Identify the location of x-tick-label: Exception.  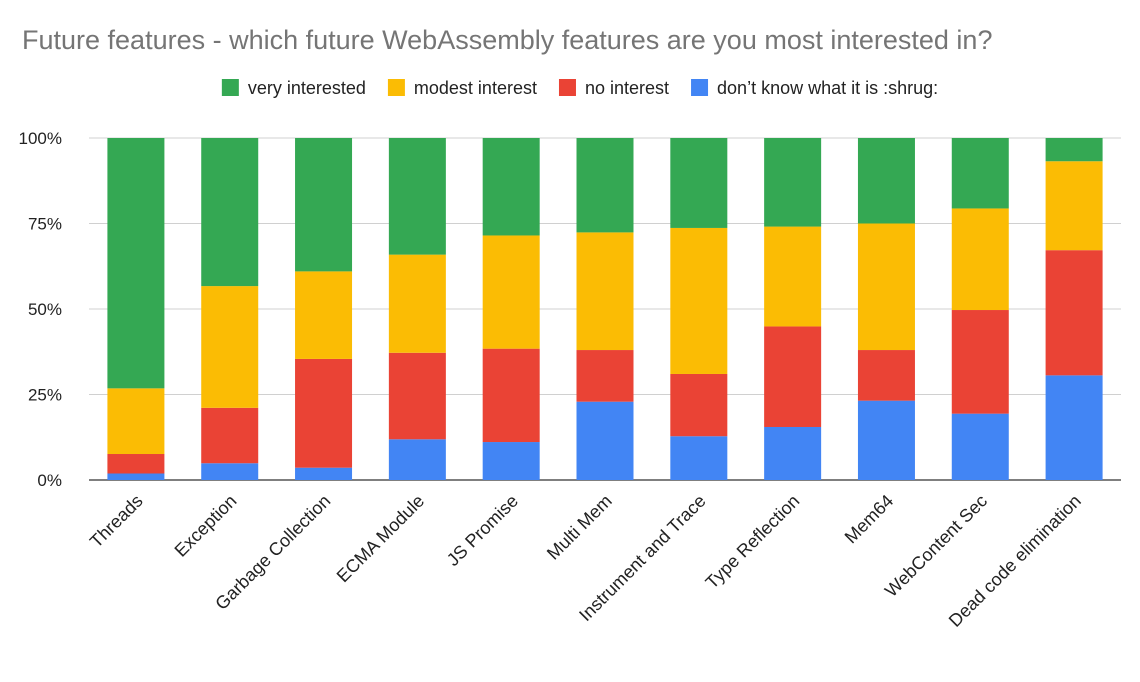
(206, 526).